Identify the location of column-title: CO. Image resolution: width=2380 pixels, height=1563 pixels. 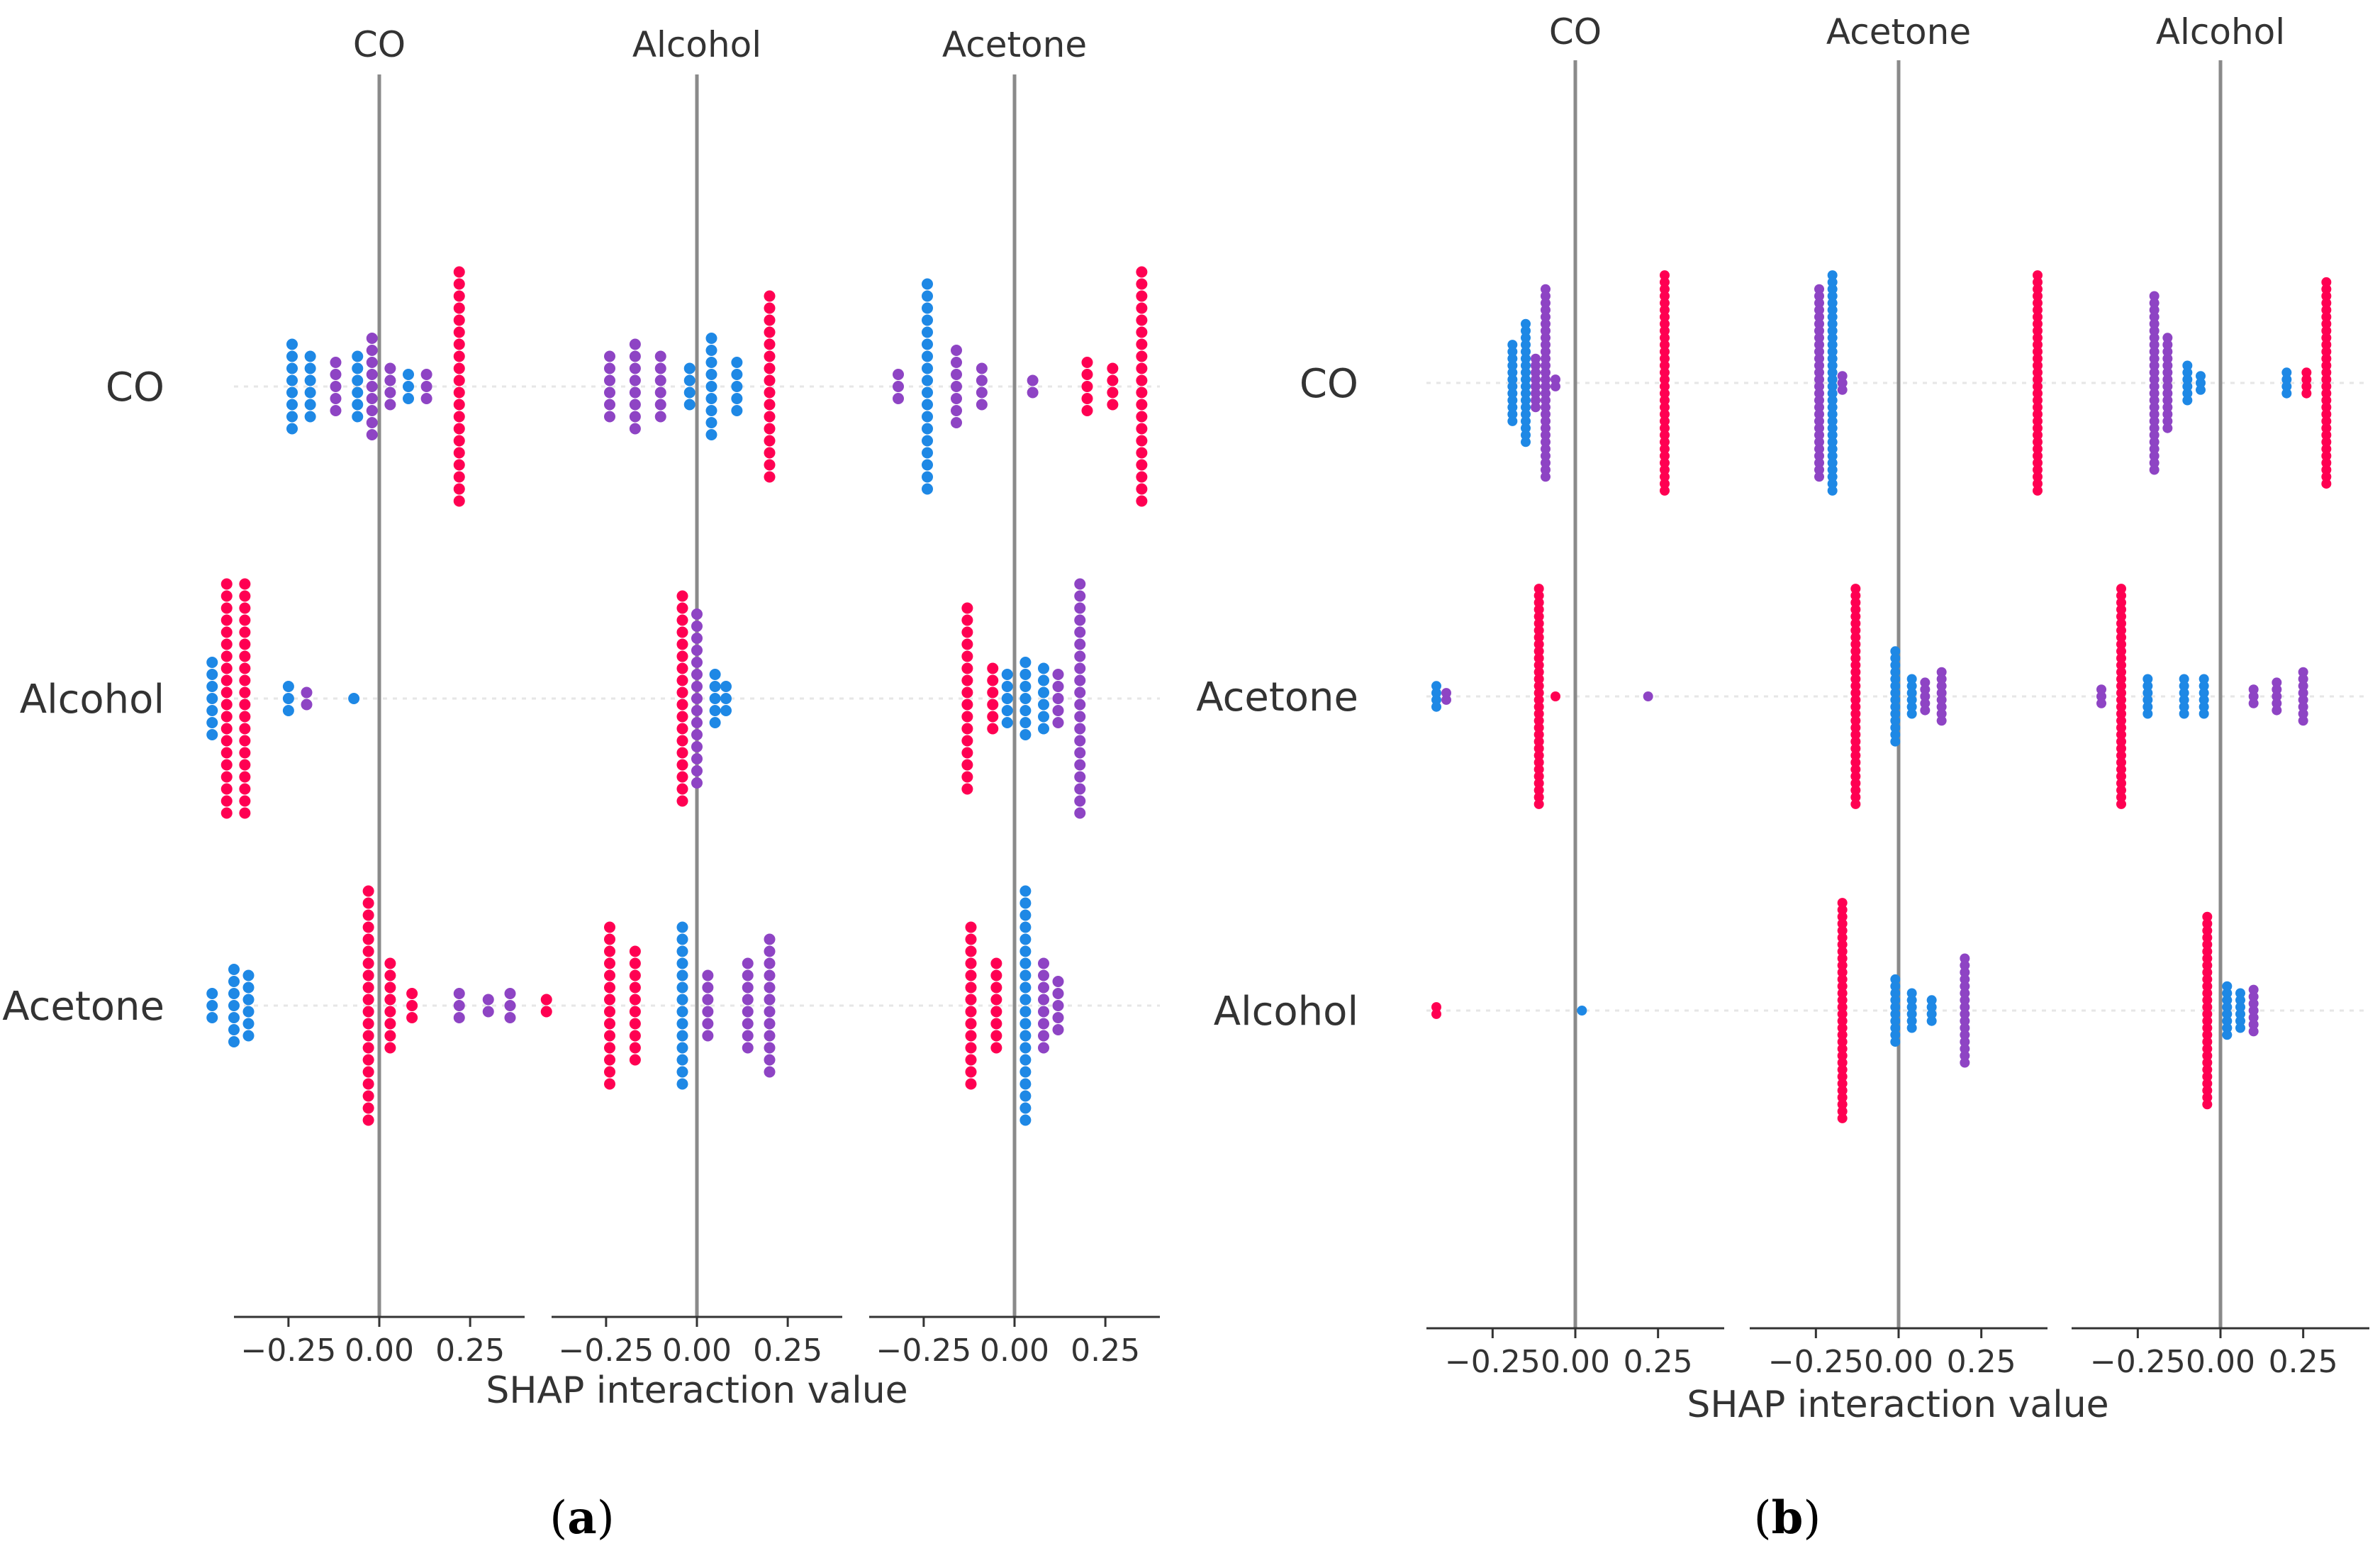
(1576, 31).